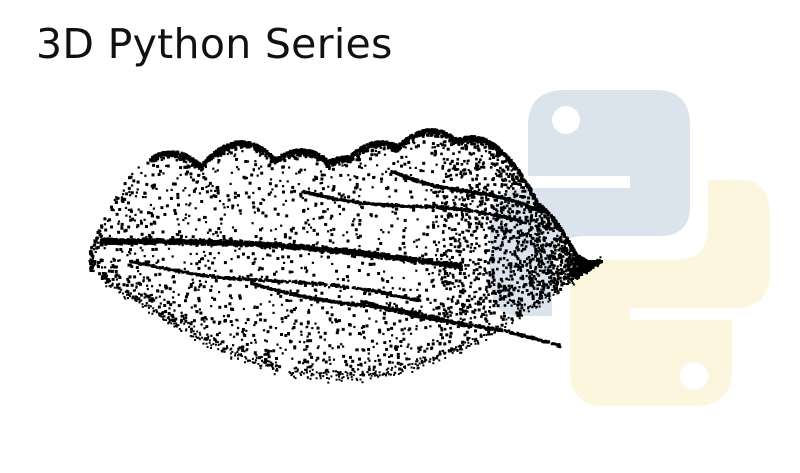 The image size is (800, 473). I want to click on python-logo-bottom-snake, so click(670, 293).